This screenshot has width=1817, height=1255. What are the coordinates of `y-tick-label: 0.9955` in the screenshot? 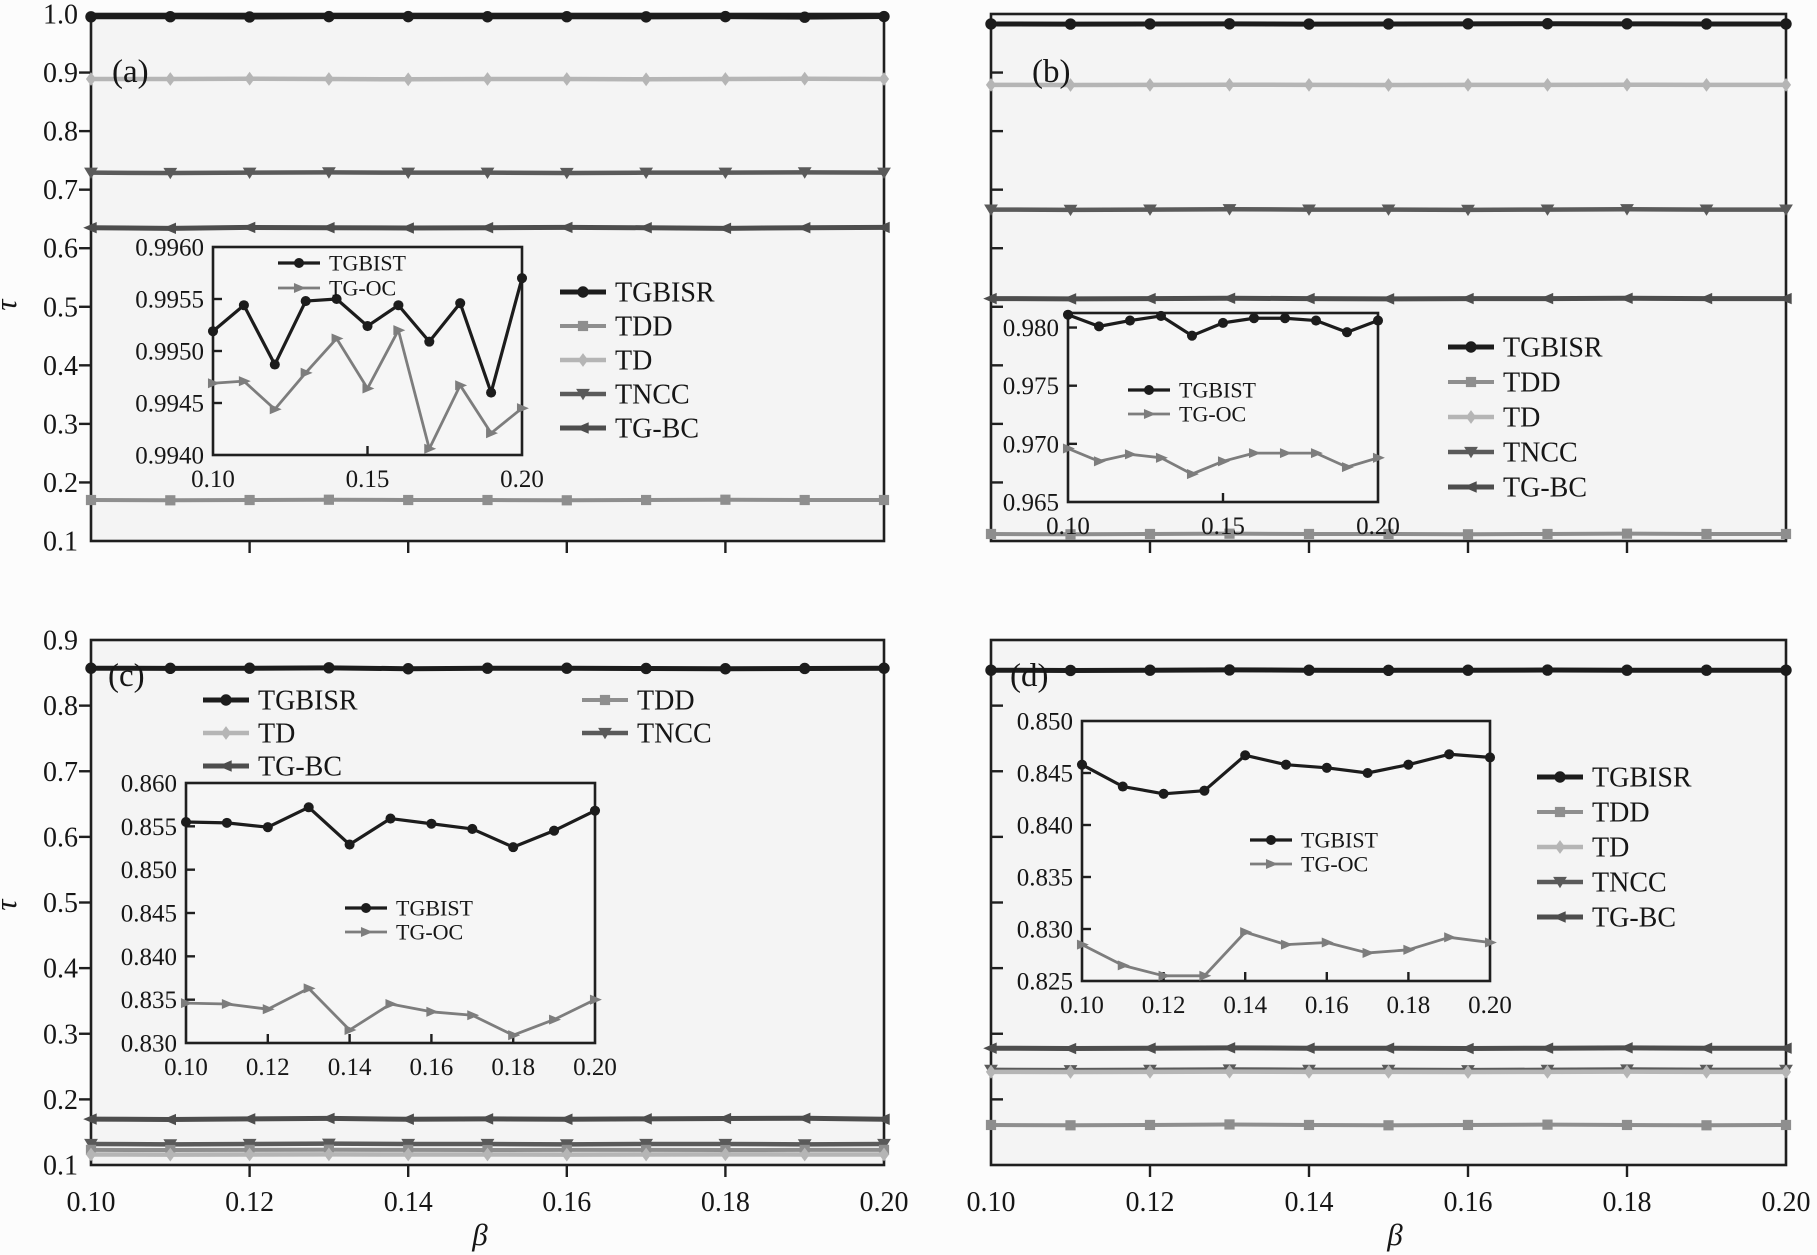 It's located at (169, 300).